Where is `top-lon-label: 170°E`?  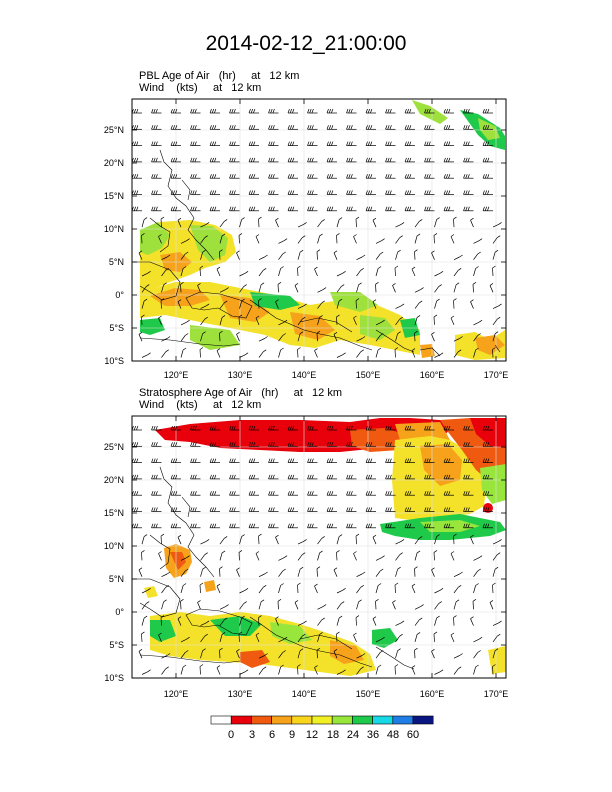 top-lon-label: 170°E is located at coordinates (496, 375).